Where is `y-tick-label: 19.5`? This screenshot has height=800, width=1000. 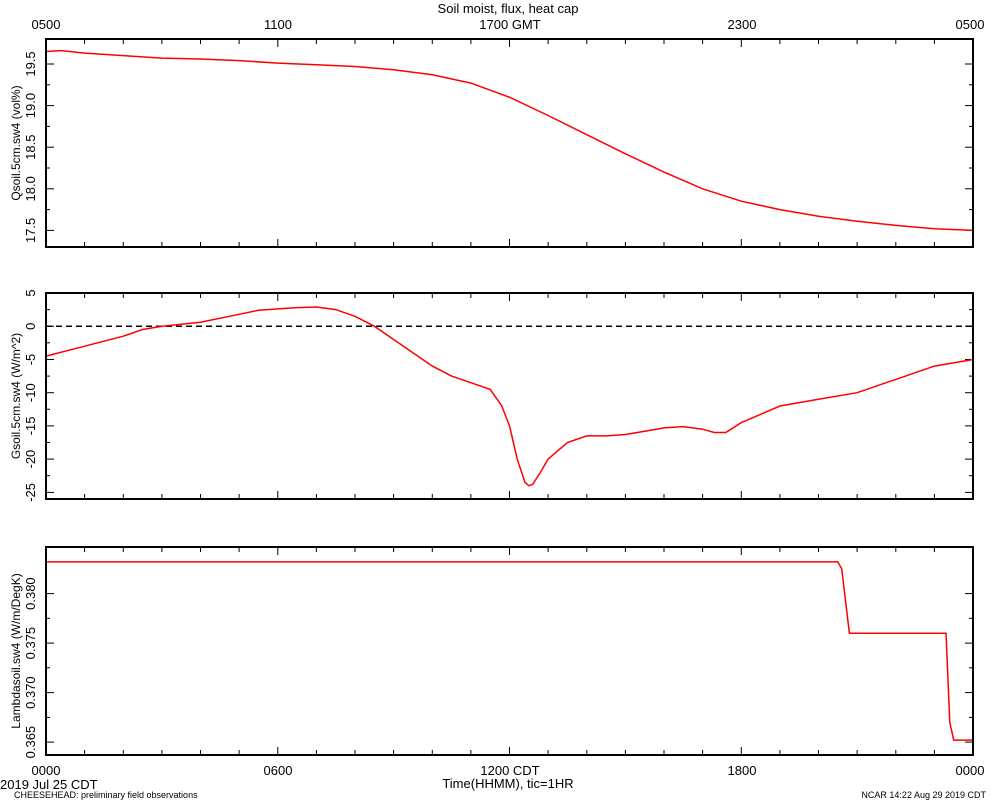 y-tick-label: 19.5 is located at coordinates (30, 63).